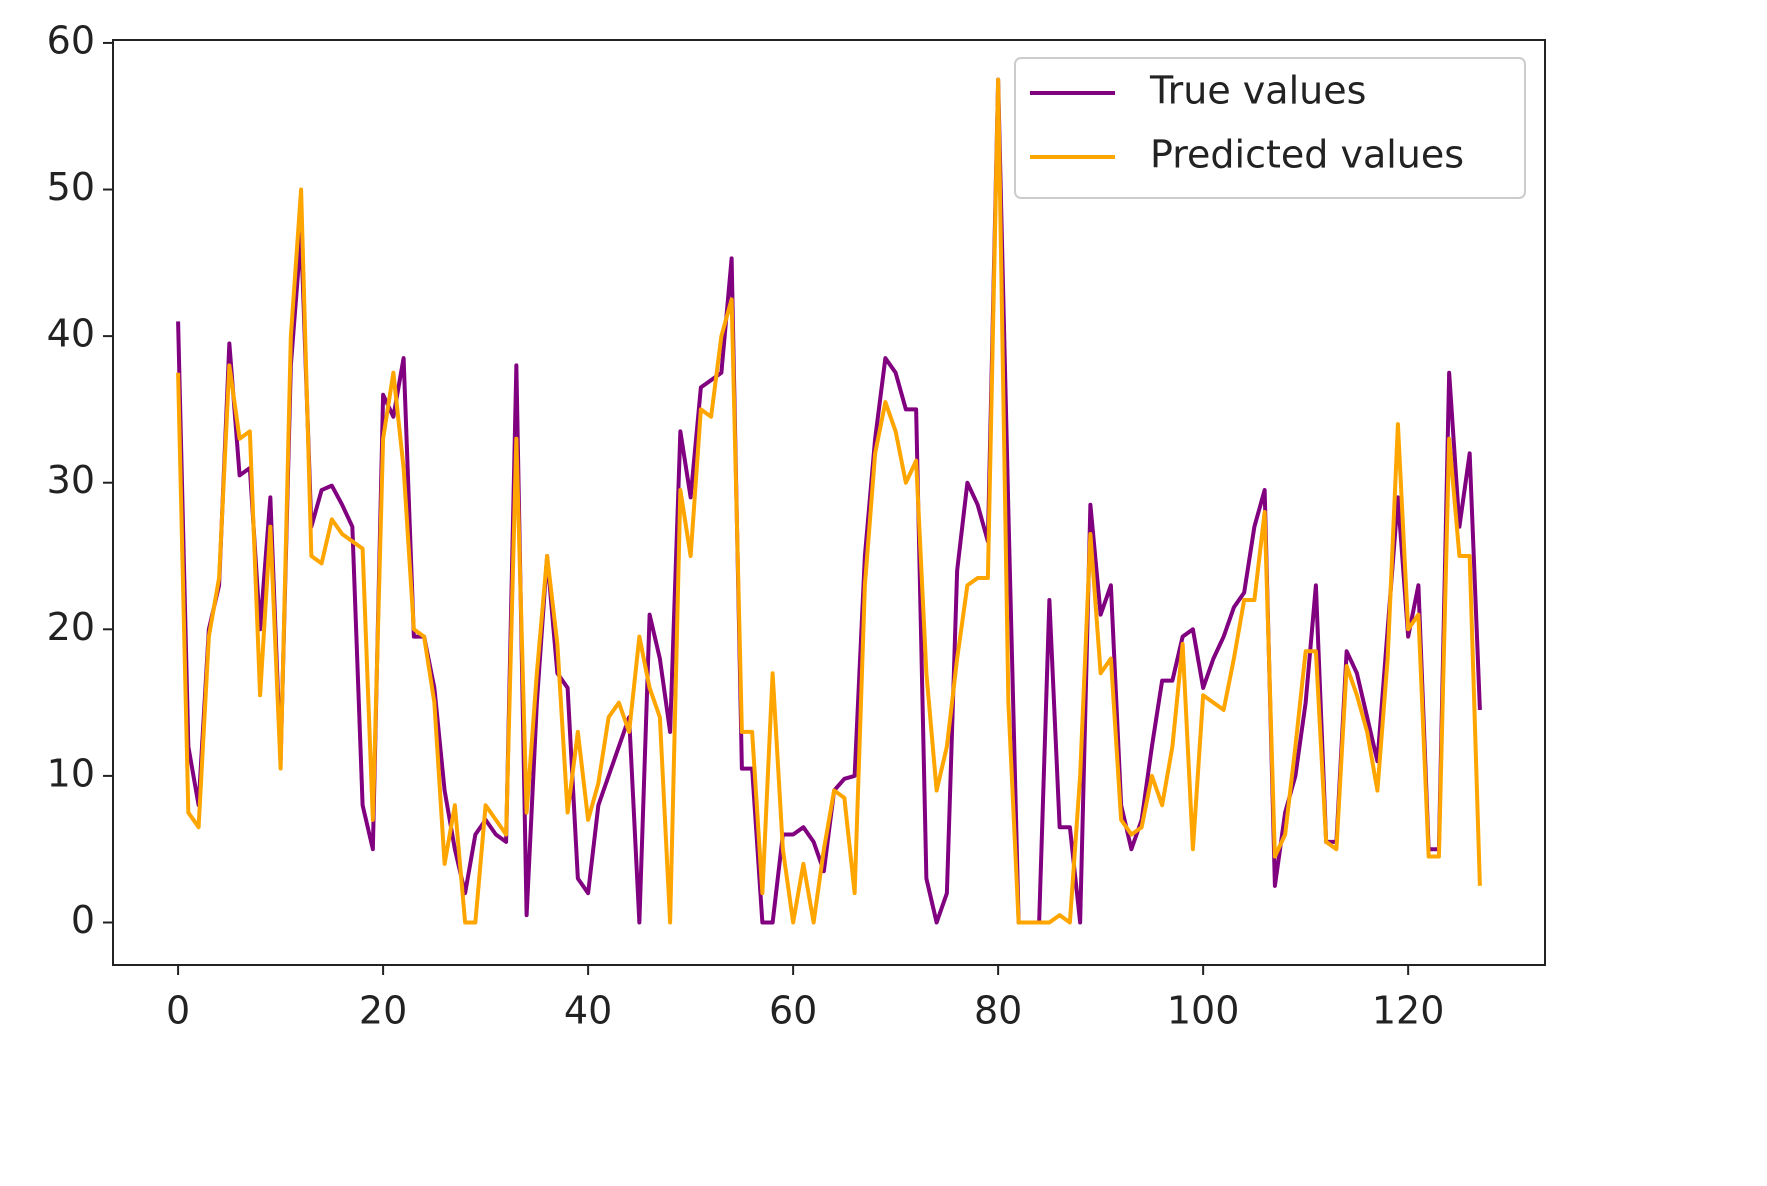  I want to click on x-tick-label: 0, so click(178, 1011).